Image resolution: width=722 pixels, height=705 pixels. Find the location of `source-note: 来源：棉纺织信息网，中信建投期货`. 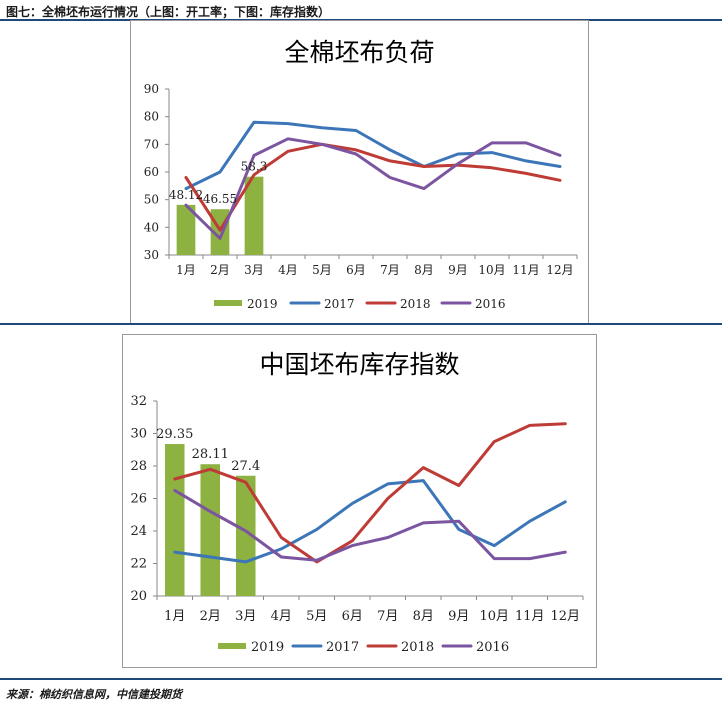

source-note: 来源：棉纺织信息网，中信建投期货 is located at coordinates (94, 694).